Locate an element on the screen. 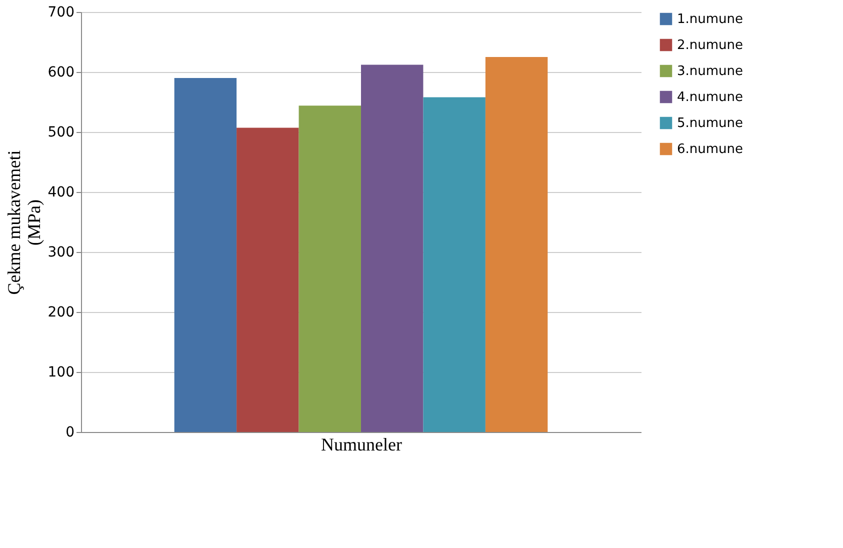 The width and height of the screenshot is (843, 548). y-axis-title: Çekme mukavemeti (MPa) is located at coordinates (24, 222).